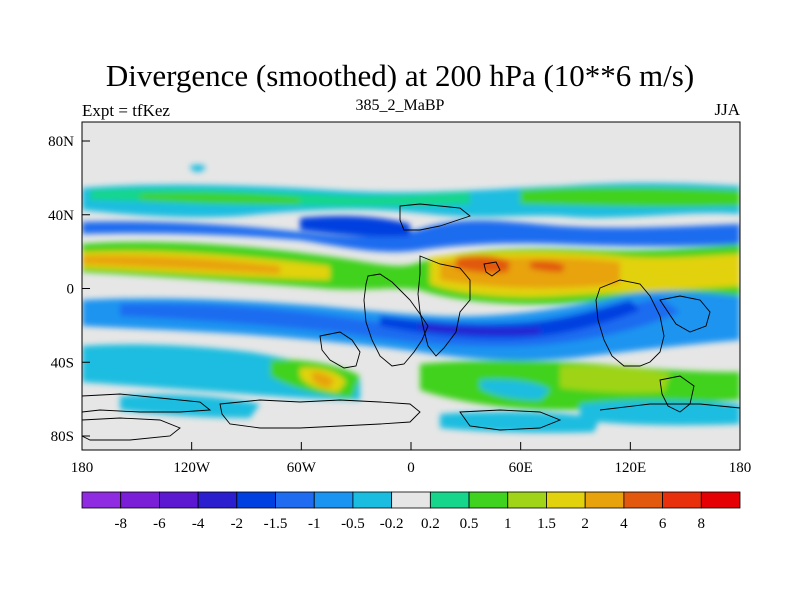  What do you see at coordinates (411, 511) in the screenshot?
I see `colorbar: -8 -6 -4 -2 -1.5 -1 -0.5 -0.2 0.2 0.5 1 1.5 2 4 6 8` at bounding box center [411, 511].